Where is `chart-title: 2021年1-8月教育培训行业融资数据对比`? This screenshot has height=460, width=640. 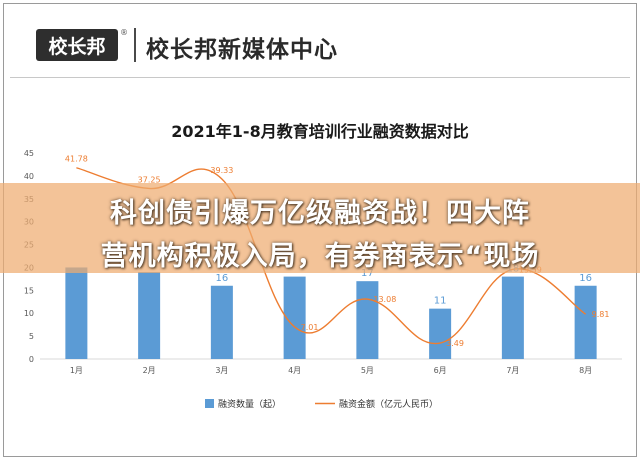
chart-title: 2021年1-8月教育培训行业融资数据对比 is located at coordinates (320, 131).